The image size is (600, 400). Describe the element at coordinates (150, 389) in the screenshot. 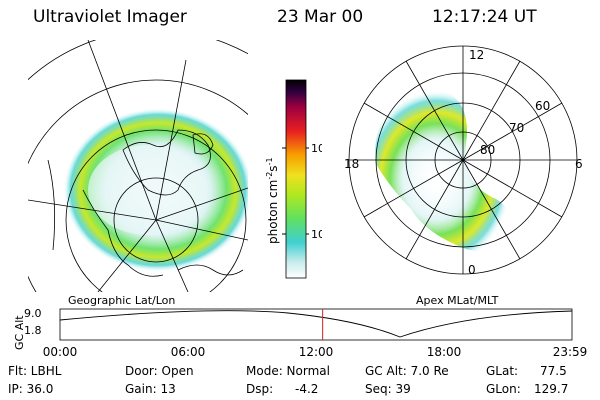

I see `gain-info: Gain: 13` at that location.